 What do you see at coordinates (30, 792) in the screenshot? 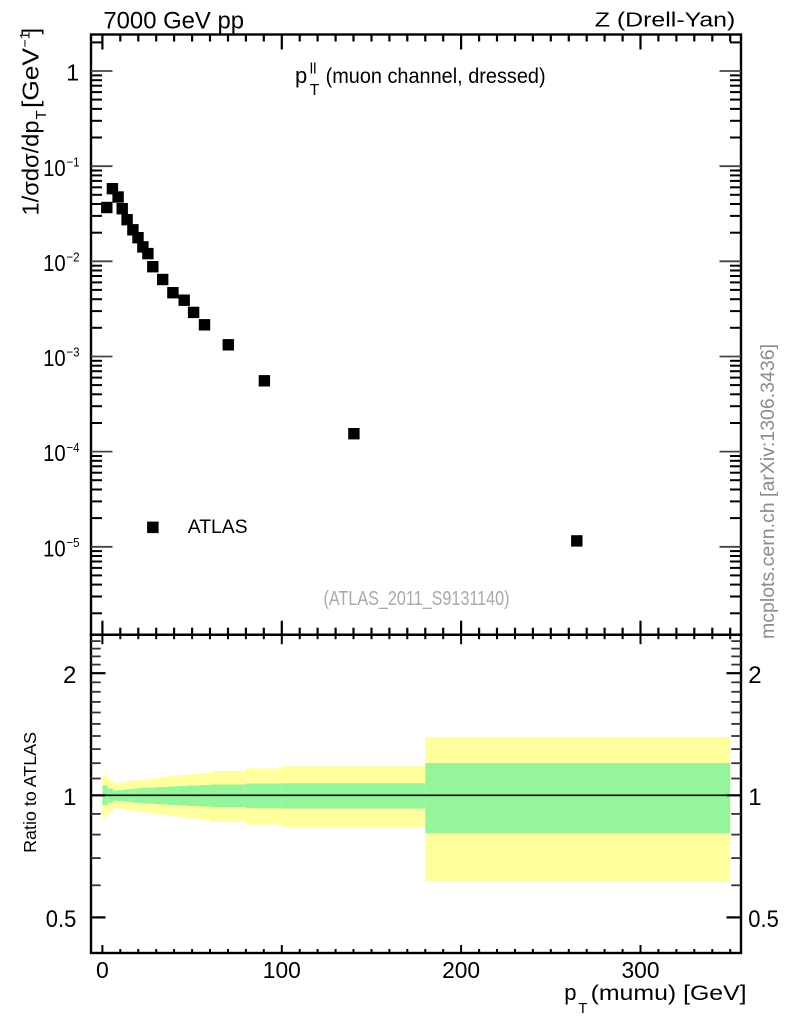
I see `svg-text: Ratio to ATLAS` at bounding box center [30, 792].